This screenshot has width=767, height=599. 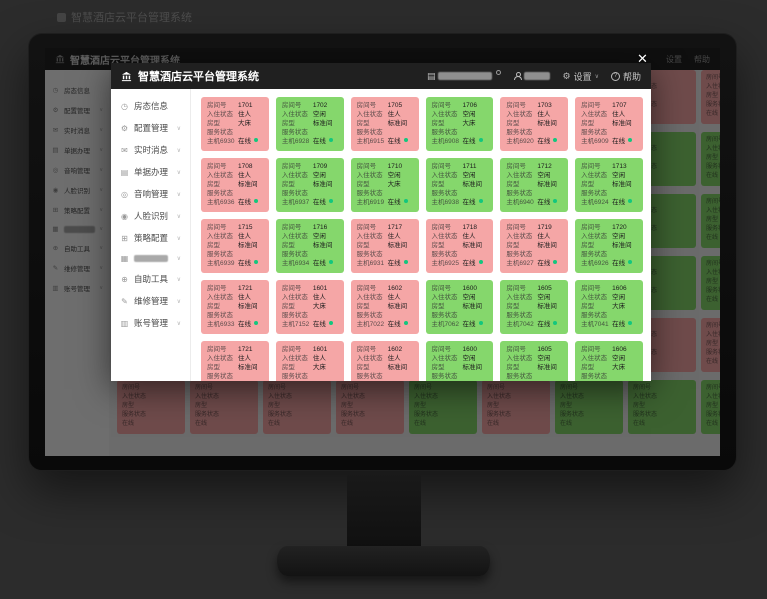 I want to click on sidebar-item-redacted: ▦ ∨, so click(x=150, y=258).